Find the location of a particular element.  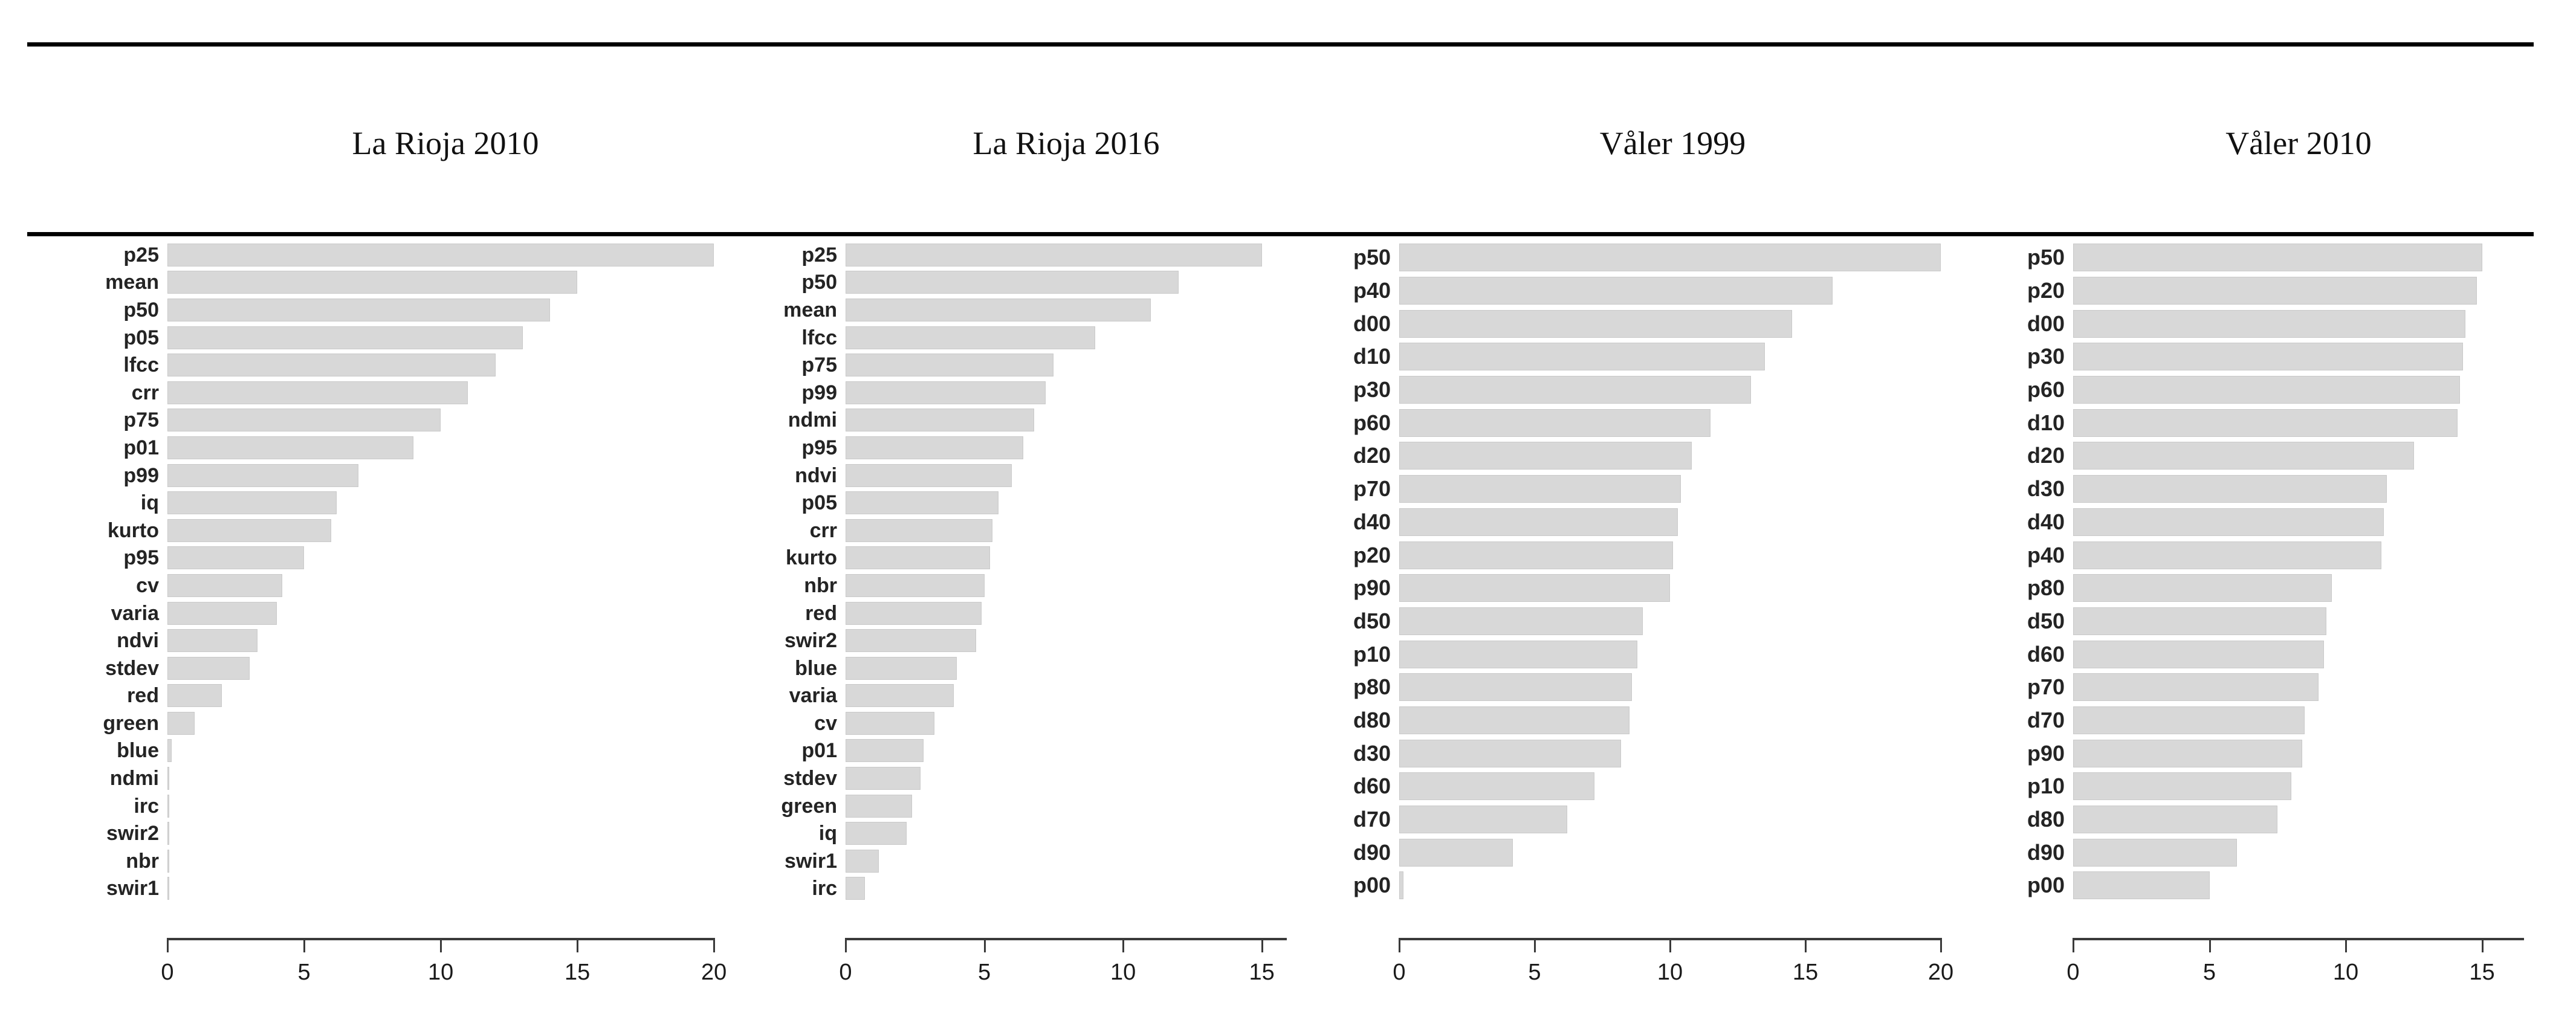

category-label: d00 is located at coordinates (2046, 324).